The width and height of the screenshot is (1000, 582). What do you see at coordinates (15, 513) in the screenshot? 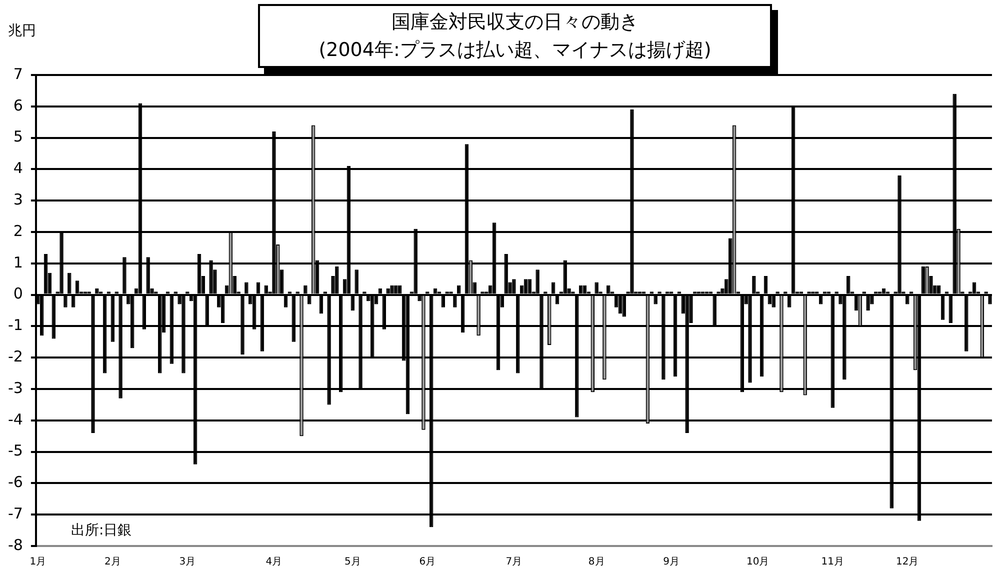
I see `y-tick-label: -7` at bounding box center [15, 513].